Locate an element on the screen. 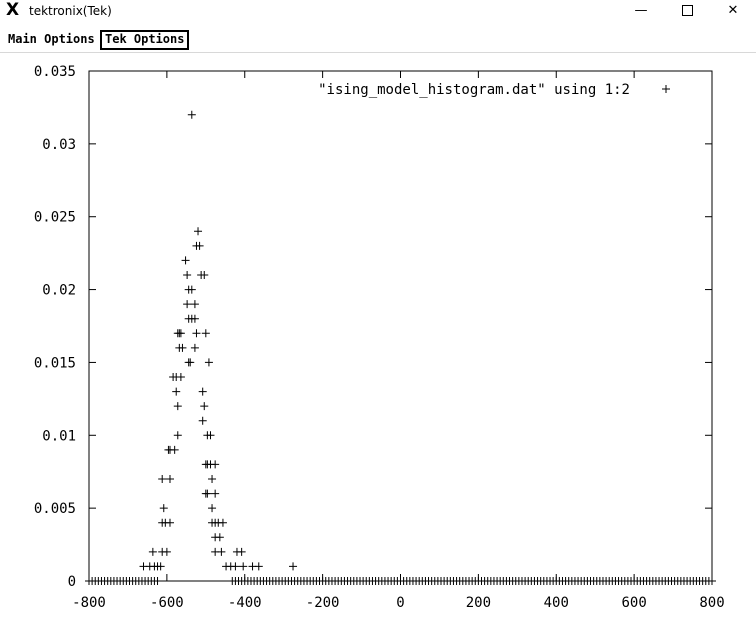  x-tick-label: 600 is located at coordinates (633, 603).